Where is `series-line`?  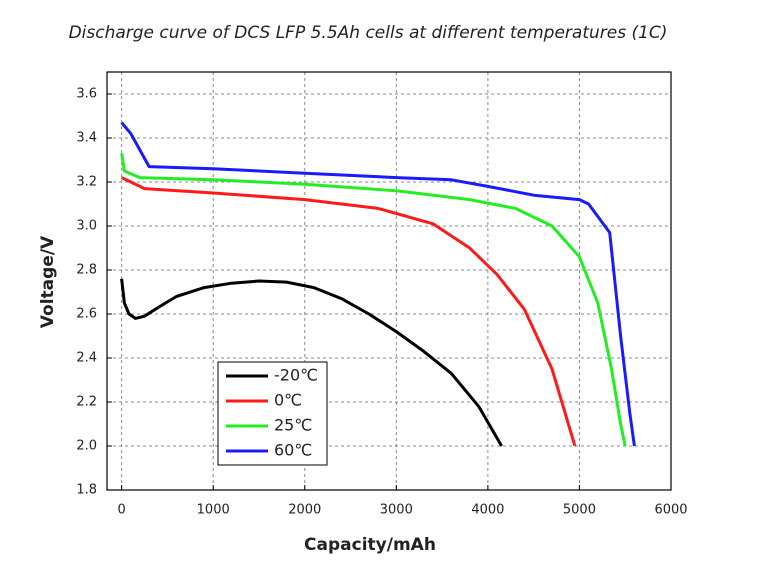 series-line is located at coordinates (311, 362).